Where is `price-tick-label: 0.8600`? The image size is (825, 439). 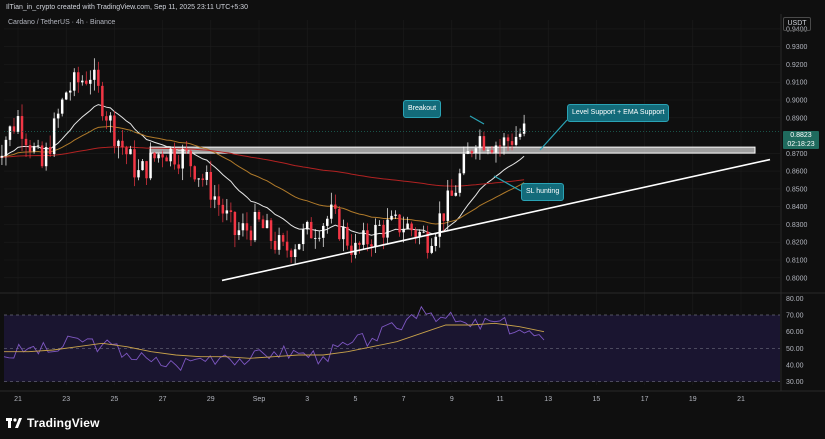
price-tick-label: 0.8600 is located at coordinates (797, 172).